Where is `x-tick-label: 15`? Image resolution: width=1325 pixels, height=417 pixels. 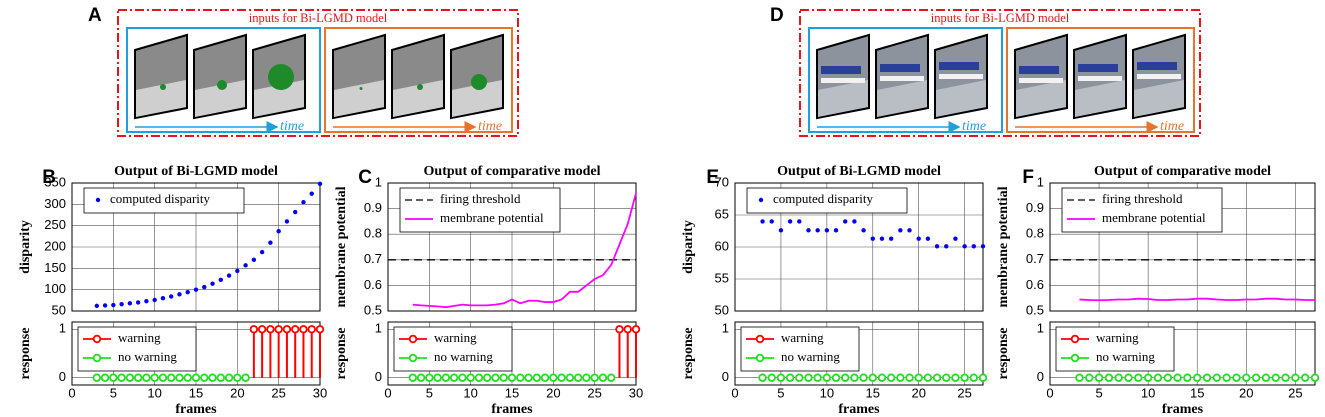
x-tick-label: 15 is located at coordinates (512, 392).